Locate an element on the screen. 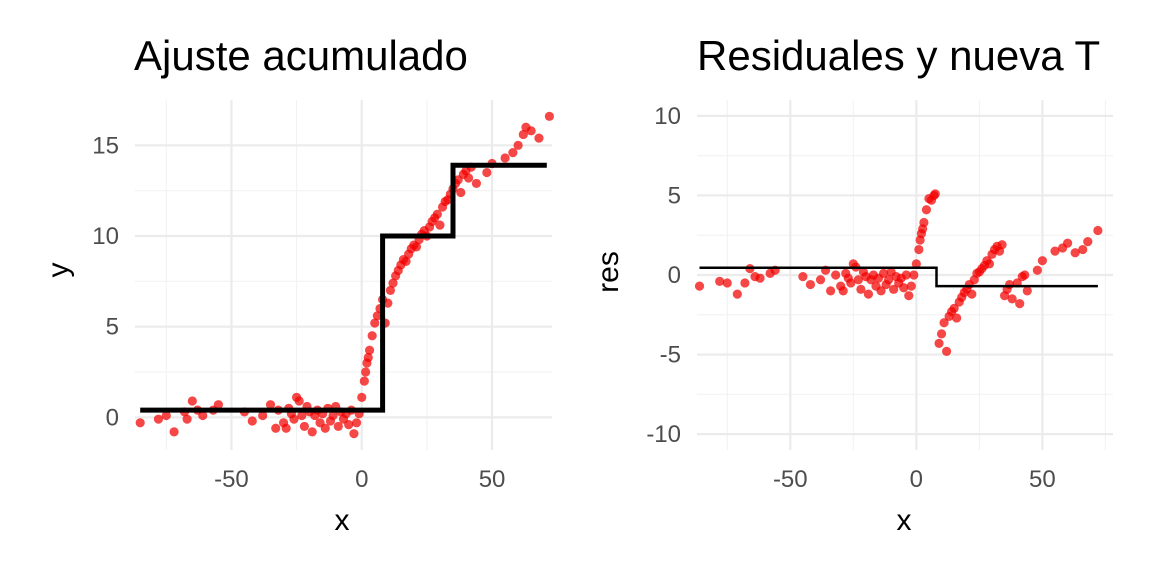 The width and height of the screenshot is (1152, 581). y-tick-label: 5 is located at coordinates (674, 195).